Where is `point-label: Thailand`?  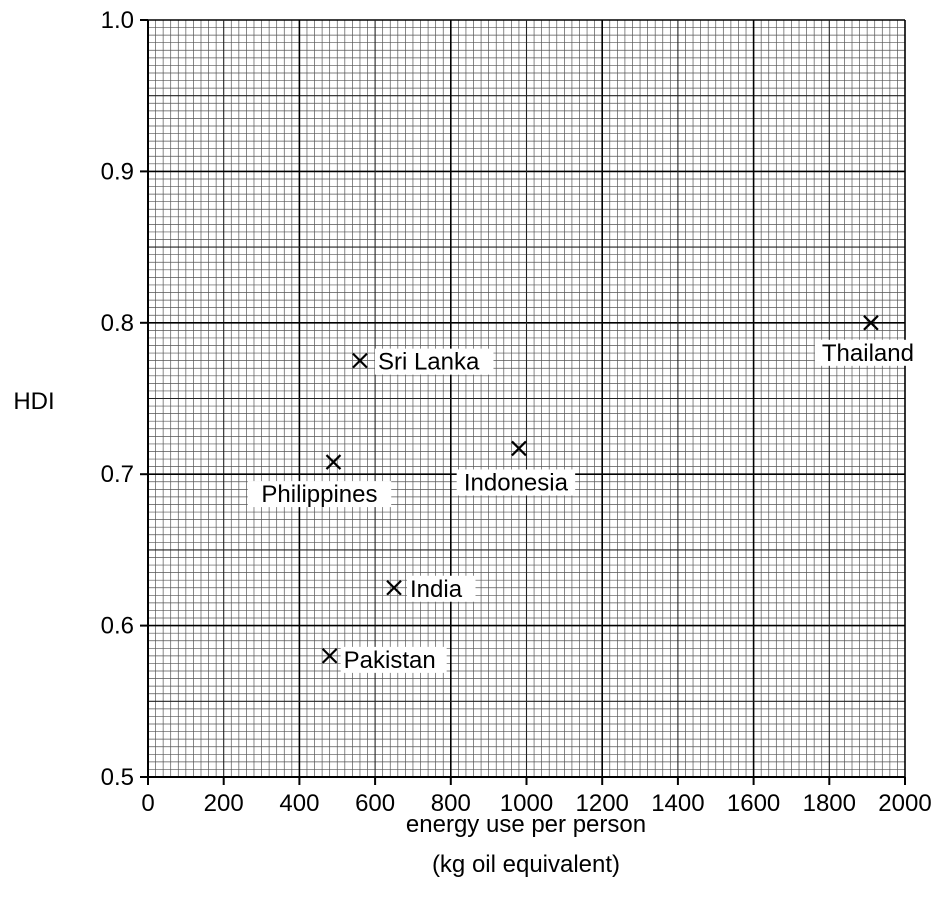 point-label: Thailand is located at coordinates (868, 353).